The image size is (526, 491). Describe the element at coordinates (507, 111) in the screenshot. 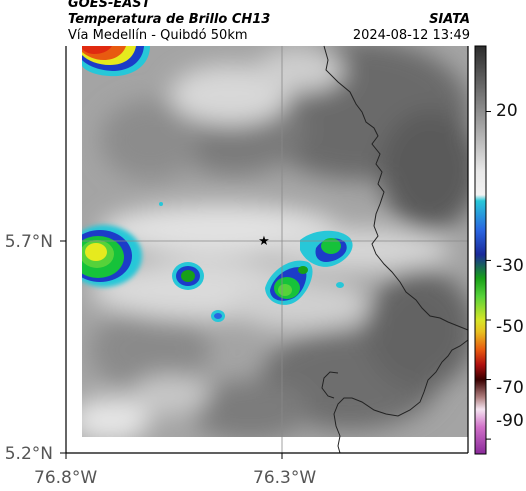

I see `colorbar-label-20: 20` at that location.